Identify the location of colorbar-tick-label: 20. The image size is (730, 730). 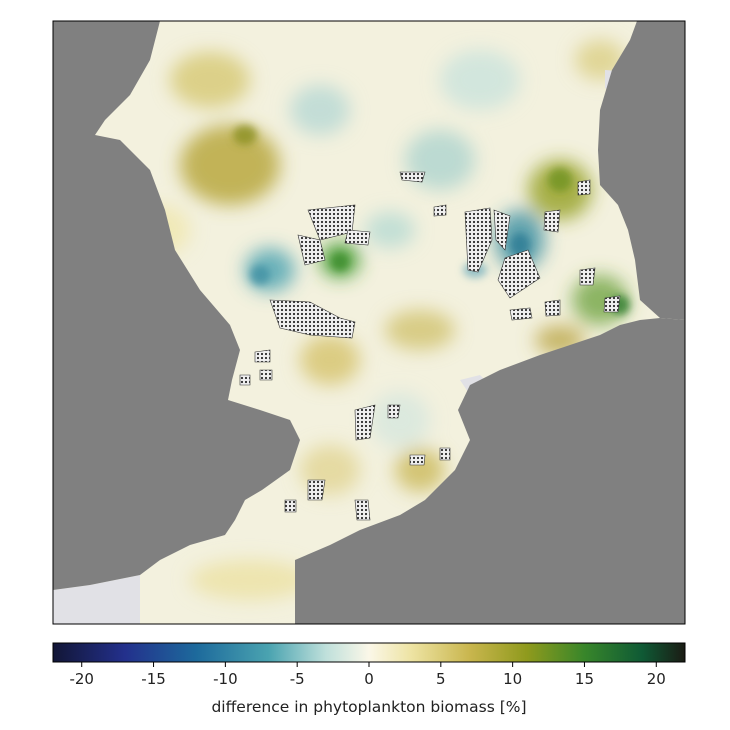
(656, 679).